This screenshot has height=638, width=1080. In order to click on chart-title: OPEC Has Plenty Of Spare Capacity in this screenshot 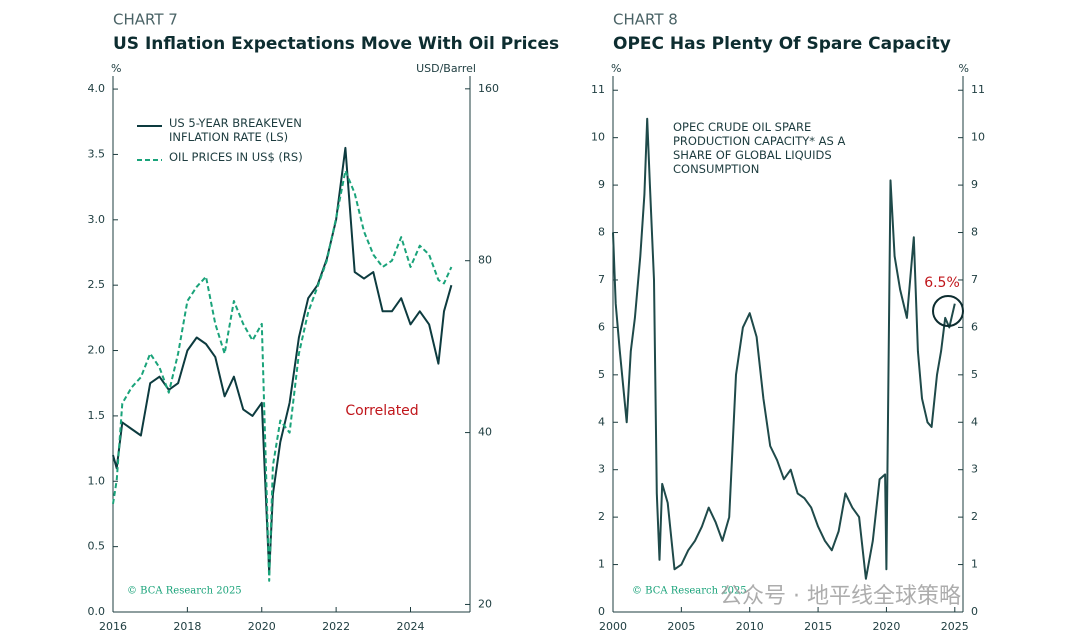, I will do `click(782, 44)`.